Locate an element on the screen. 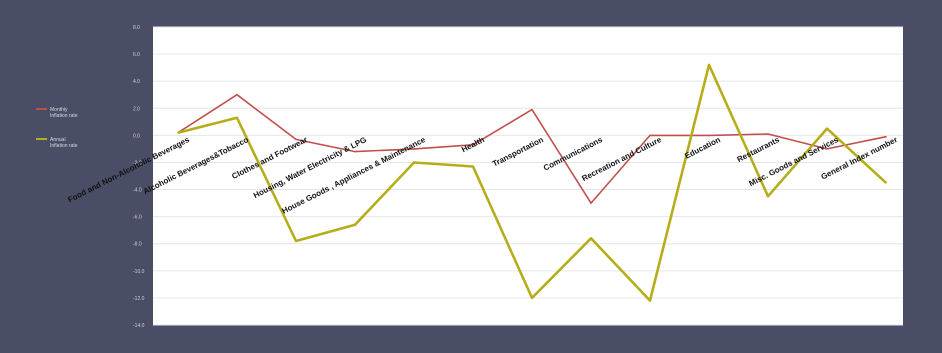  y-tick-label: 4.0 is located at coordinates (136, 82).